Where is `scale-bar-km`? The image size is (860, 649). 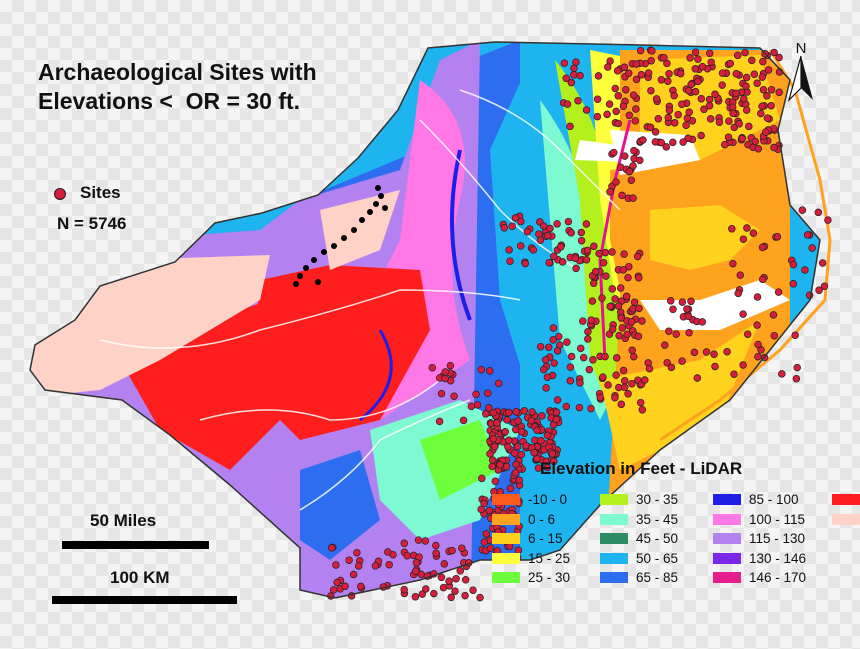
scale-bar-km is located at coordinates (144, 600).